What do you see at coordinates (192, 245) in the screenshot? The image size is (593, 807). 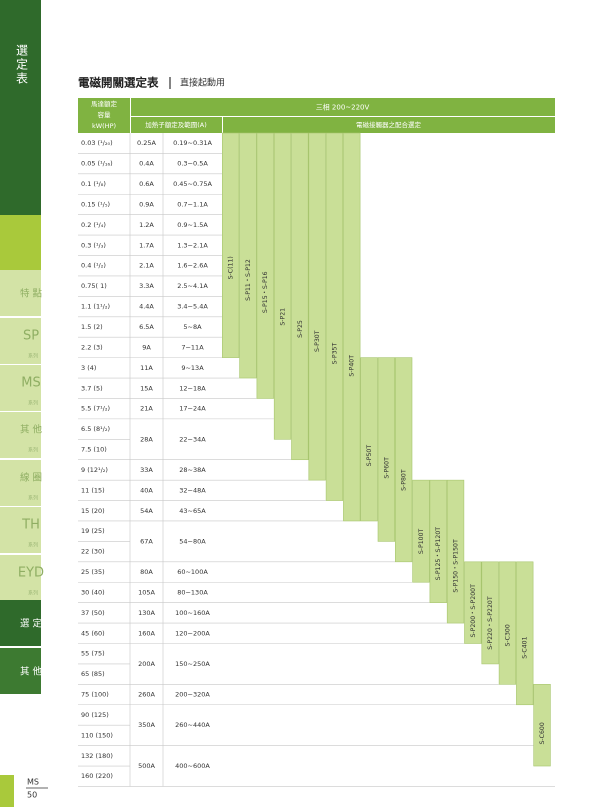 I see `range-cell: 1.3~2.1A` at bounding box center [192, 245].